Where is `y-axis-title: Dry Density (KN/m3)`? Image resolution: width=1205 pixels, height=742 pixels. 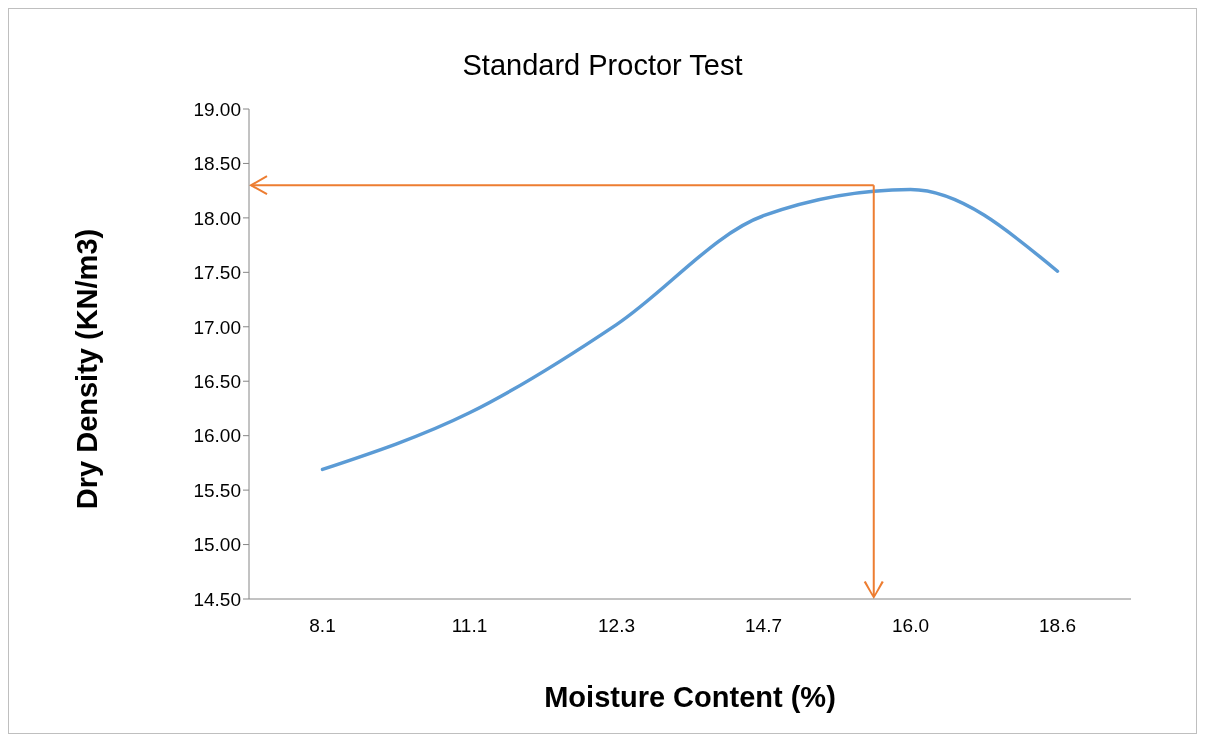
y-axis-title: Dry Density (KN/m3) is located at coordinates (87, 369).